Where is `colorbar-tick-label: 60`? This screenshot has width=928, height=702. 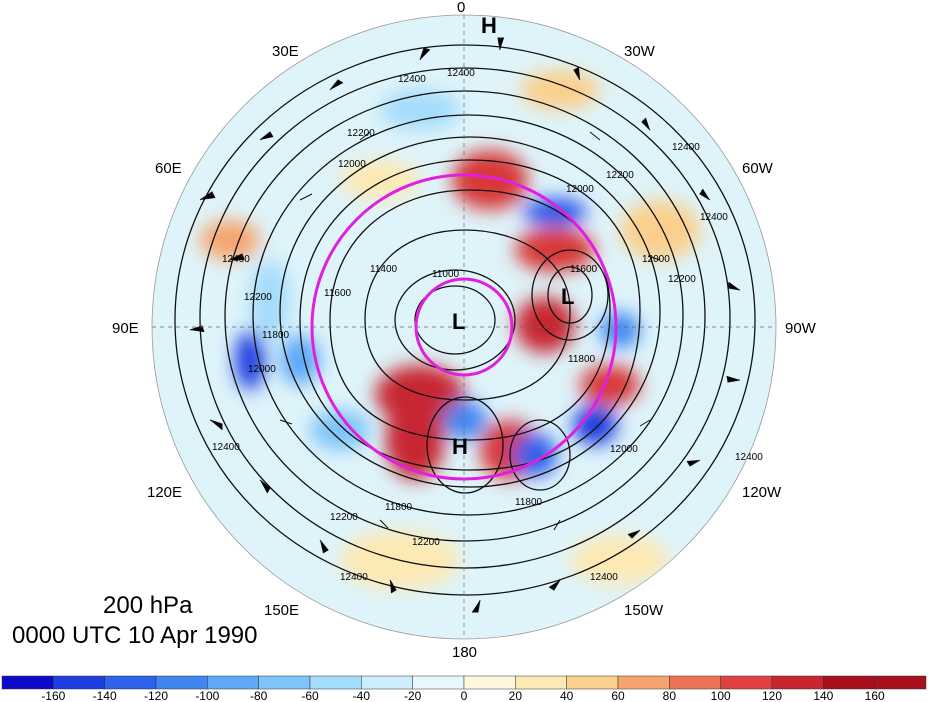
colorbar-tick-label: 60 is located at coordinates (618, 695).